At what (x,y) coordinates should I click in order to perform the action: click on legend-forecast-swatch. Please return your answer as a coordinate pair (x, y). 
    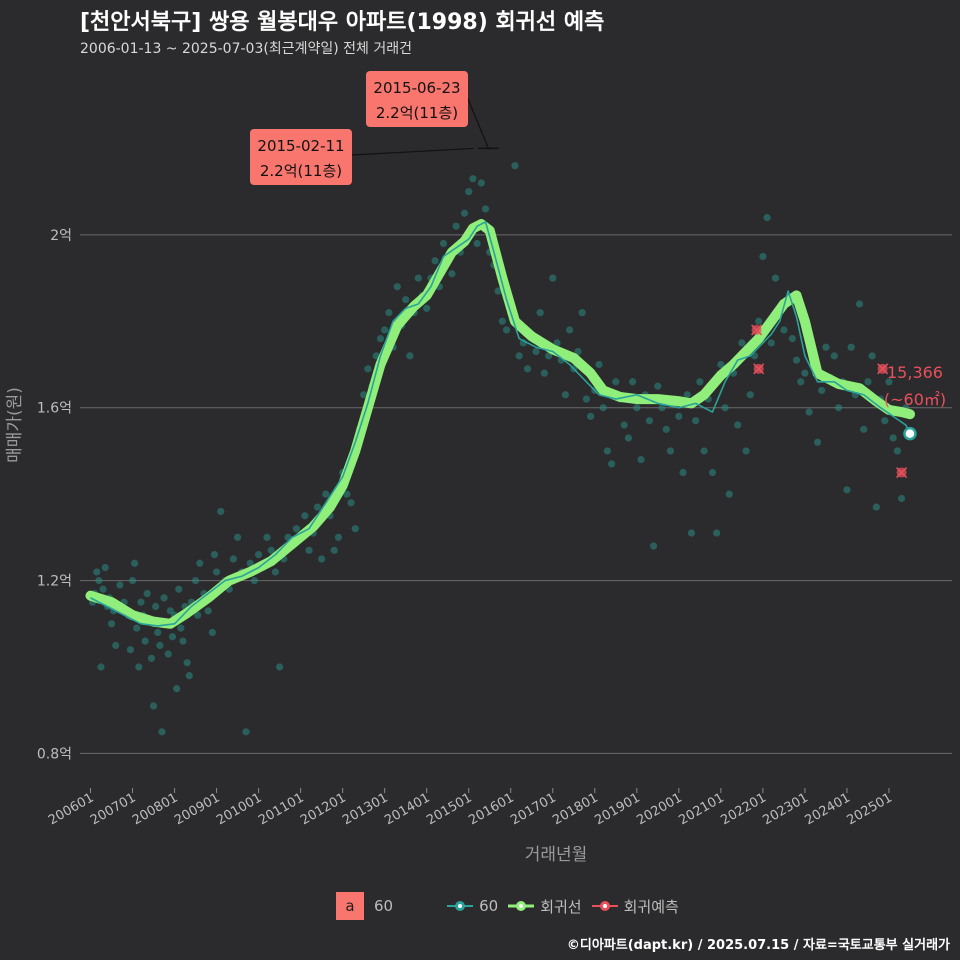
    Looking at the image, I should click on (604, 906).